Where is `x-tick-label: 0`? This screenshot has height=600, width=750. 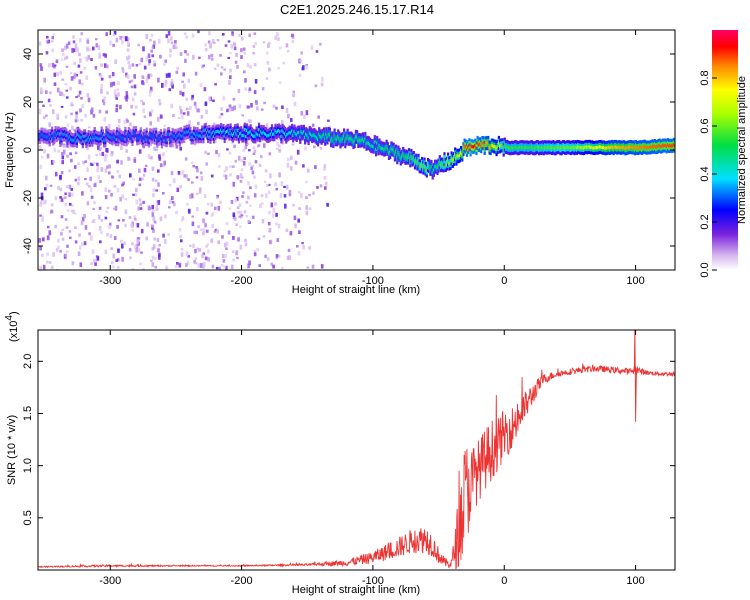 x-tick-label: 0 is located at coordinates (504, 281).